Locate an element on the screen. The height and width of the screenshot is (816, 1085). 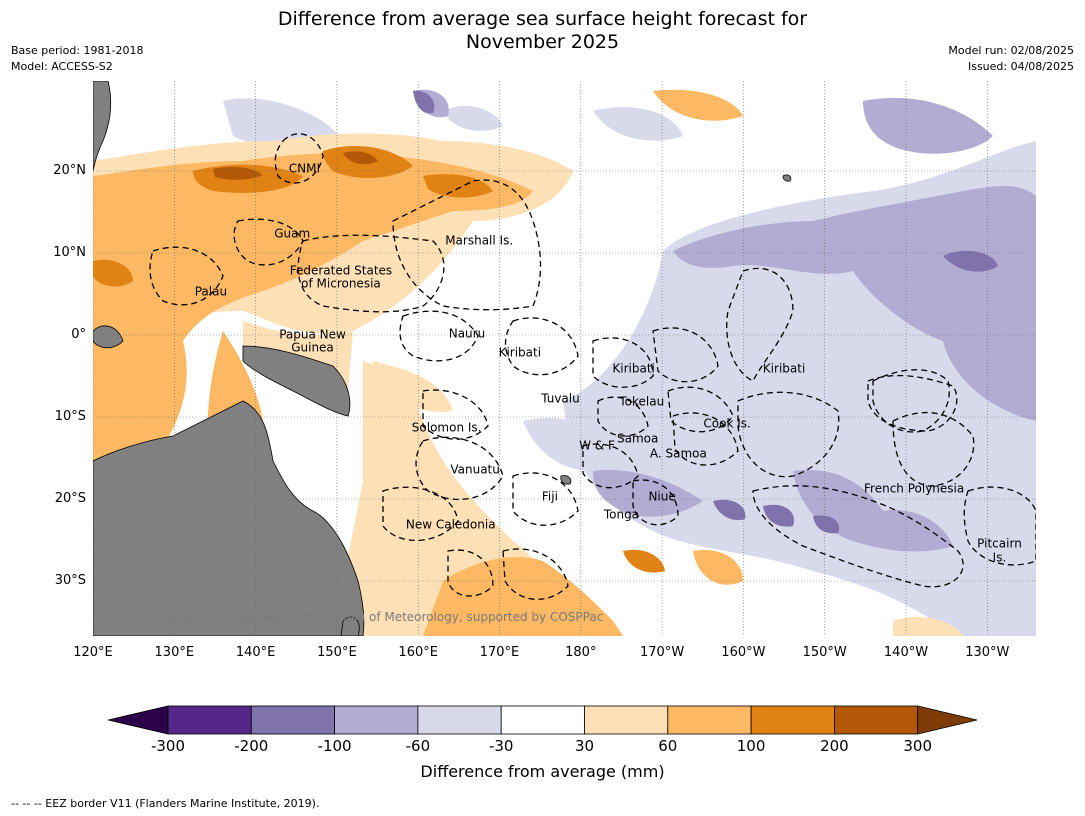
region-label: Palau is located at coordinates (211, 291).